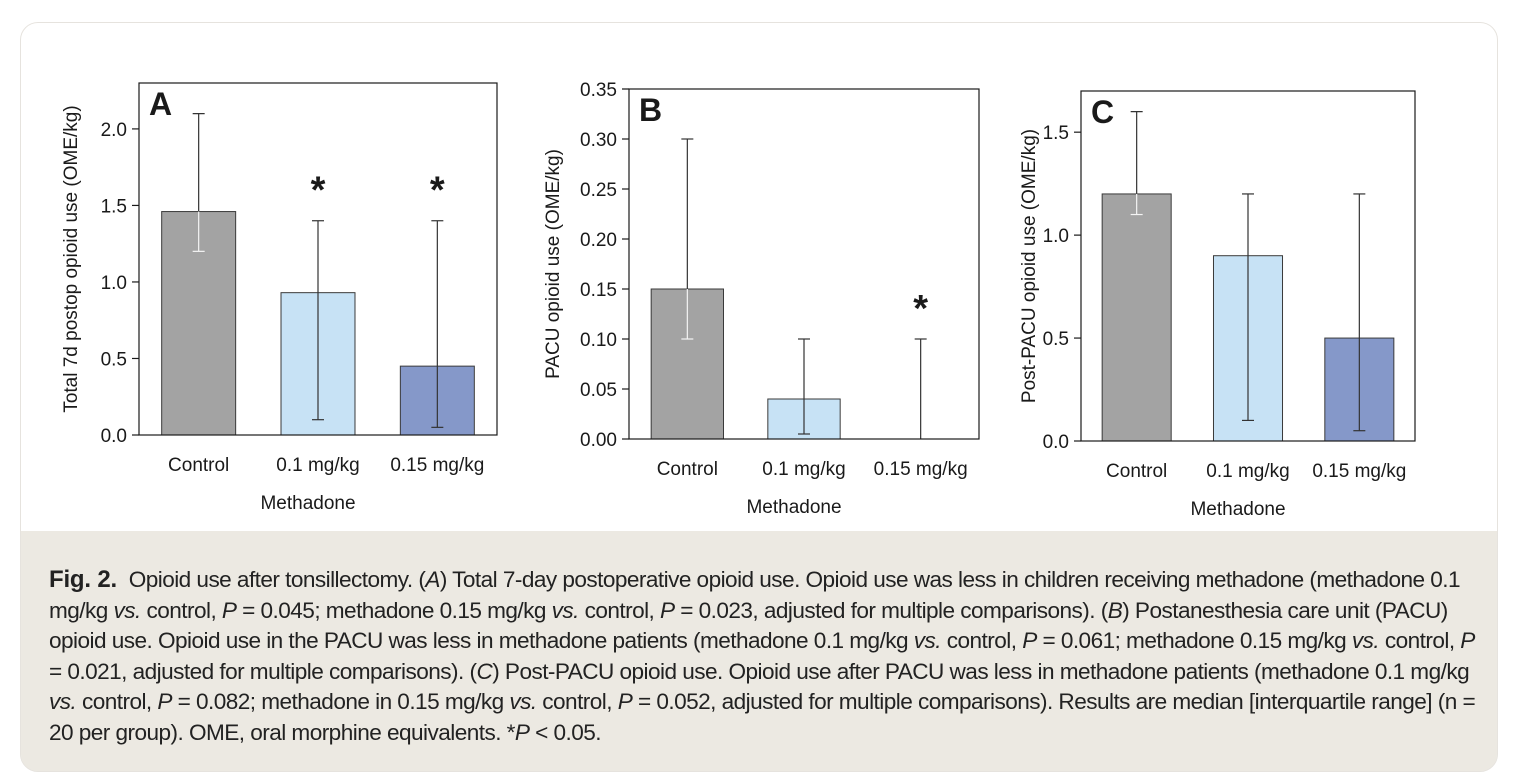 This screenshot has height=784, width=1516. I want to click on panel-label: B, so click(650, 110).